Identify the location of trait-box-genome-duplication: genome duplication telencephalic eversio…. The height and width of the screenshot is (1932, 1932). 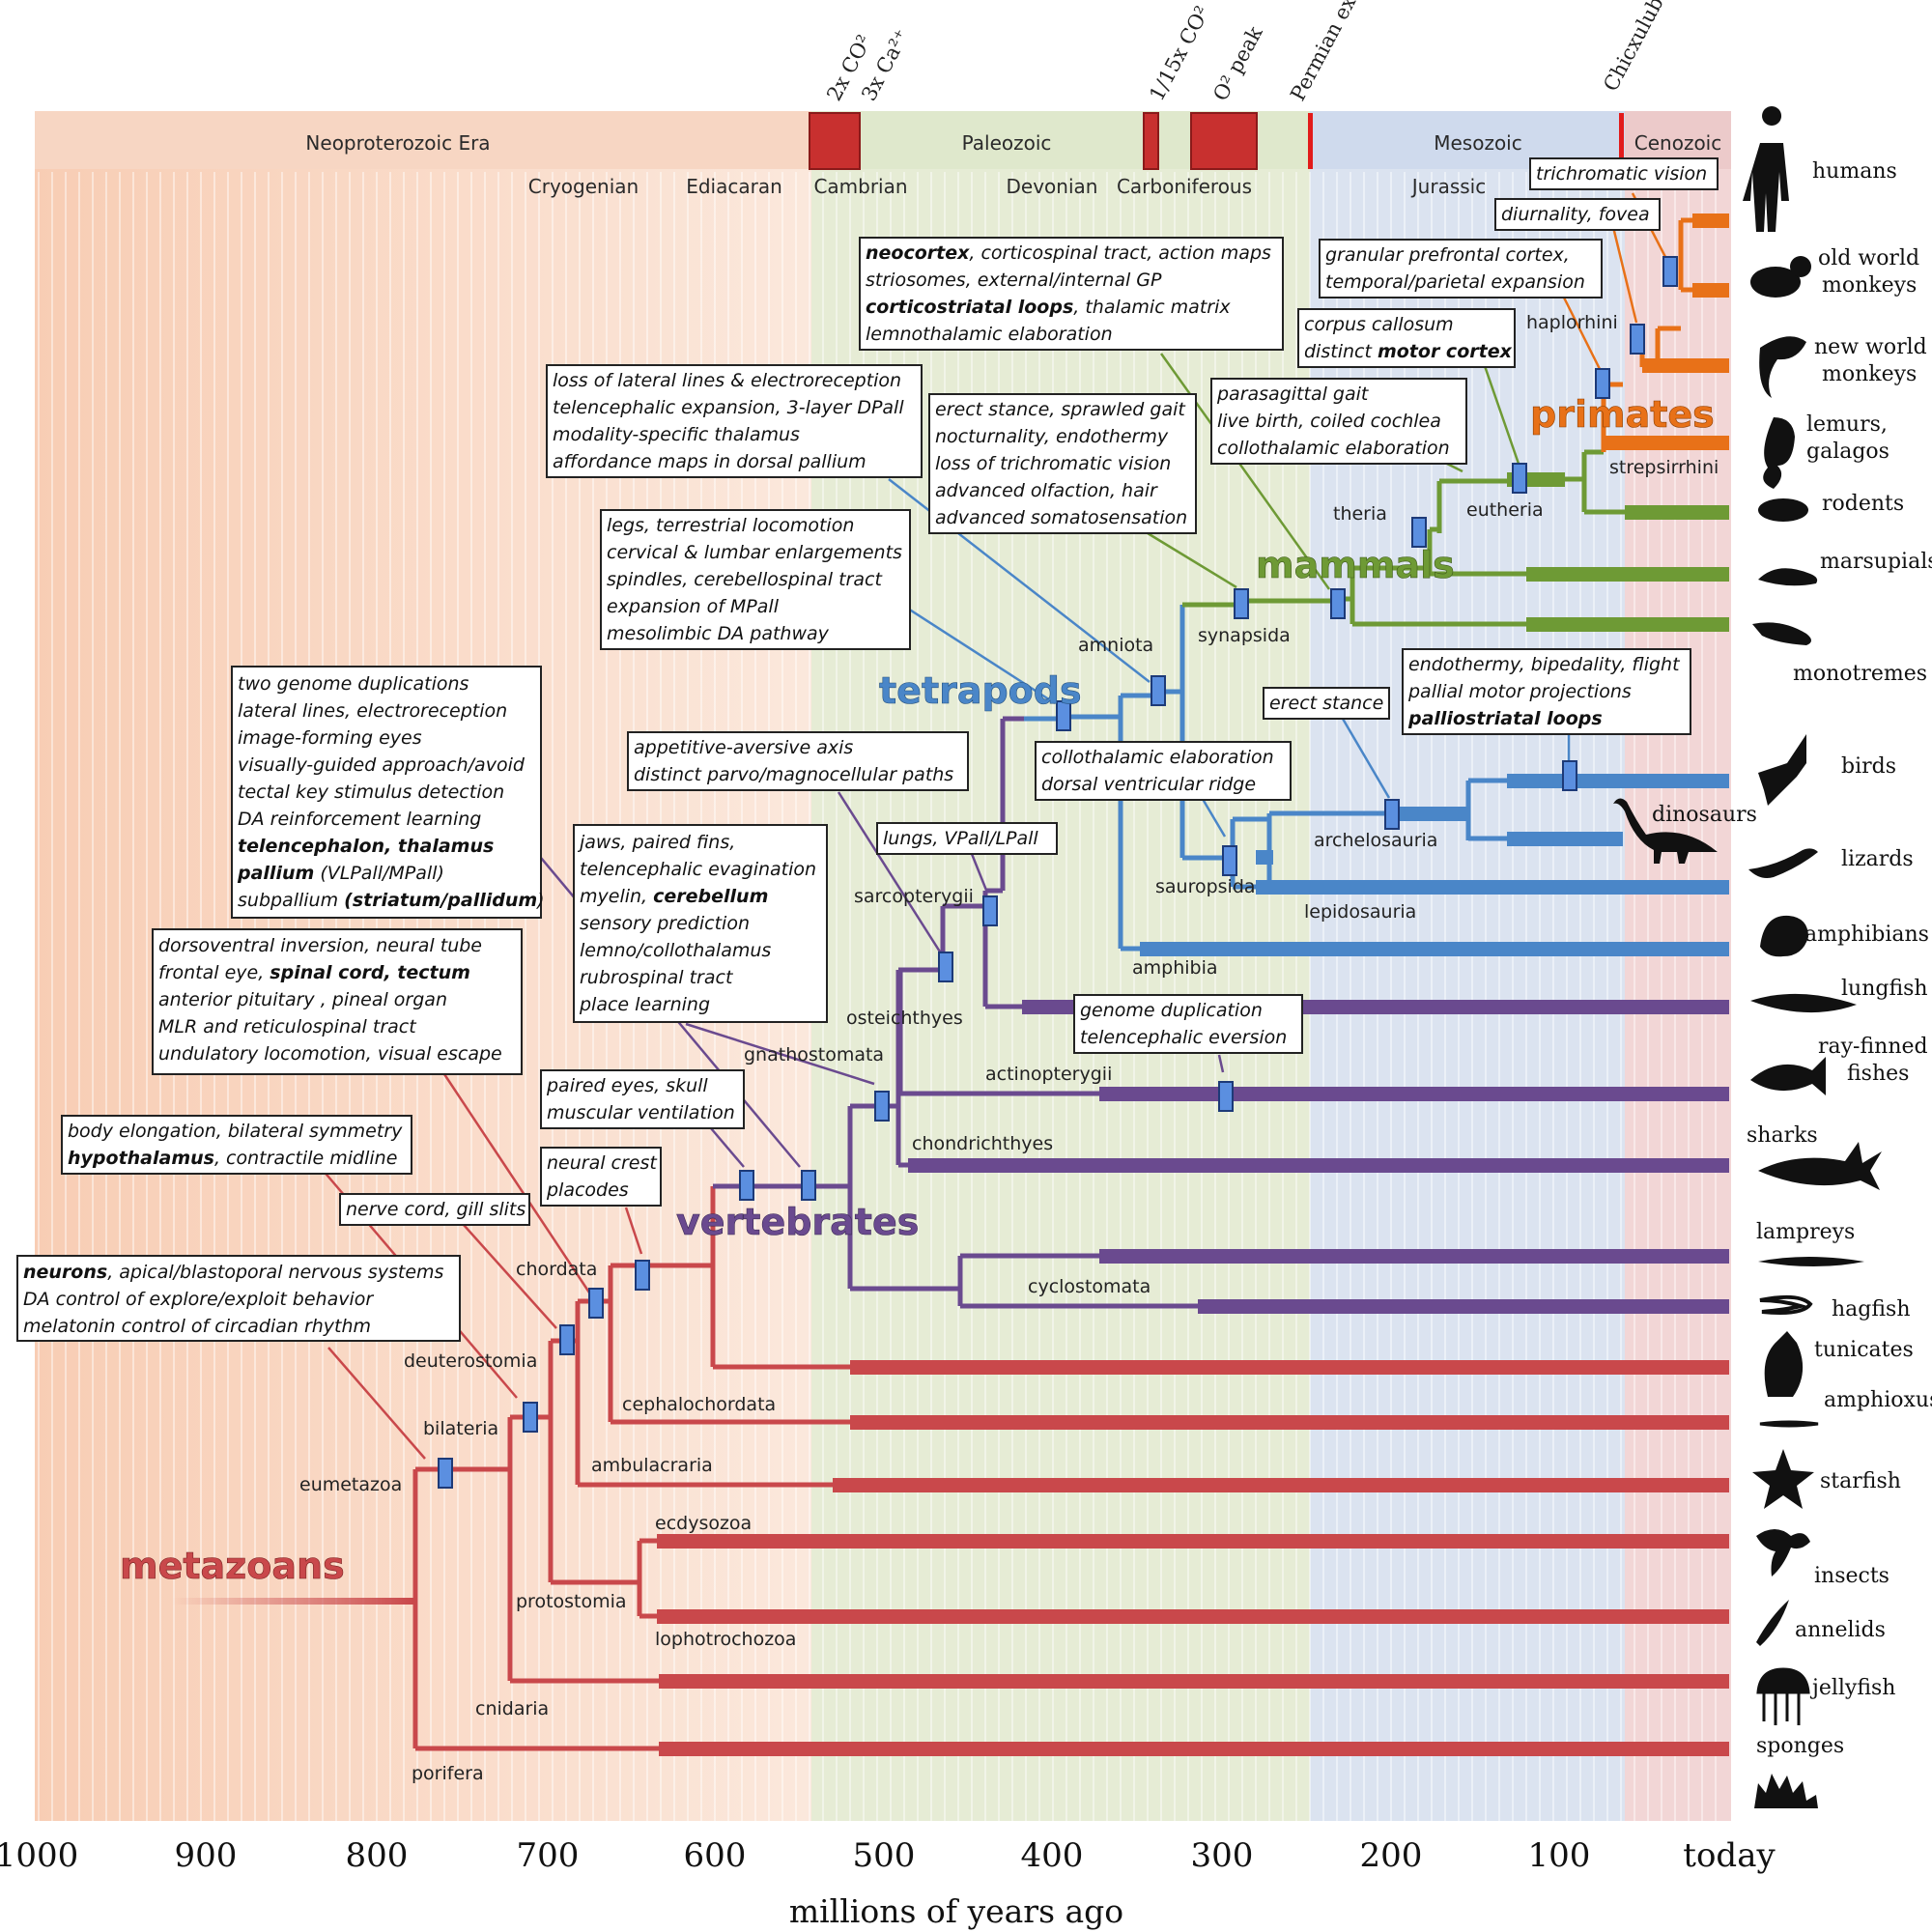
(1188, 1024).